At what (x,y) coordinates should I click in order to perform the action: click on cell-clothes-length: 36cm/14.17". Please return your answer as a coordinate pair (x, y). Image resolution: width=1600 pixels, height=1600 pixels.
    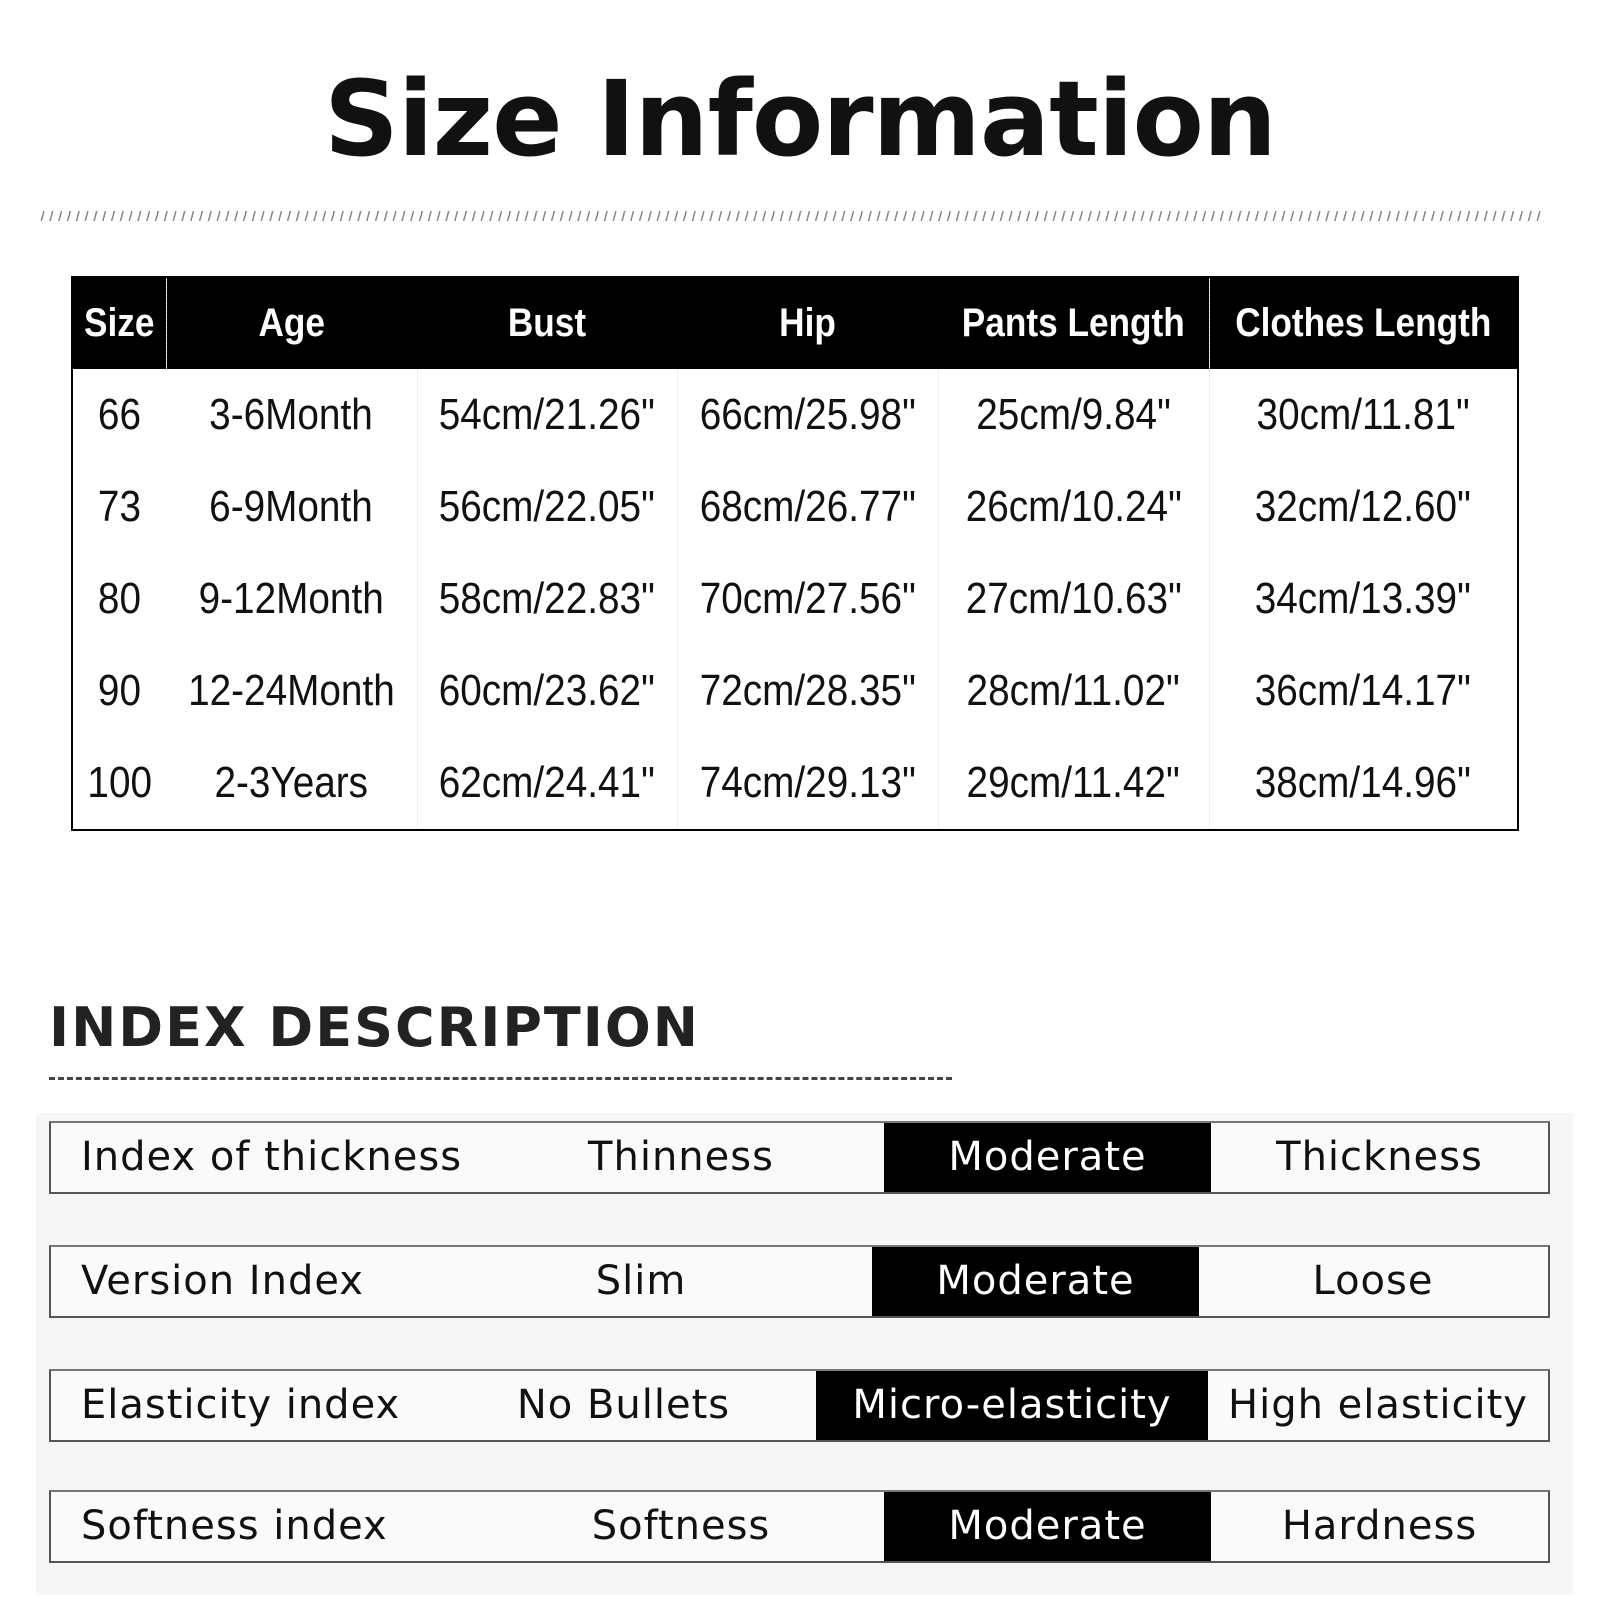
    Looking at the image, I should click on (1363, 691).